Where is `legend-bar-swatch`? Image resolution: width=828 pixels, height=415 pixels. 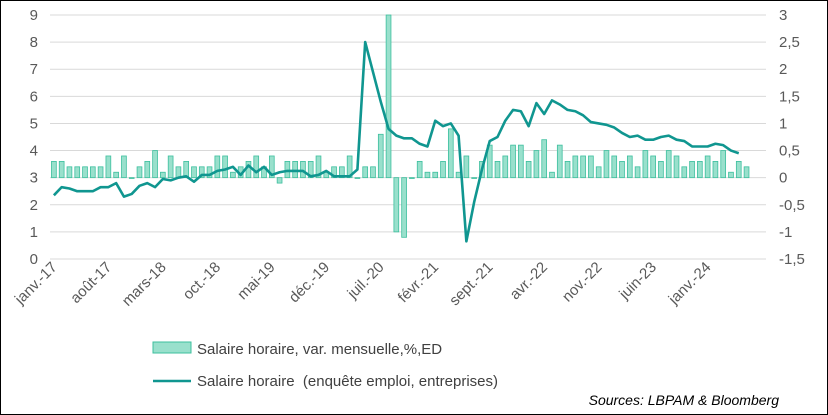
legend-bar-swatch is located at coordinates (172, 347).